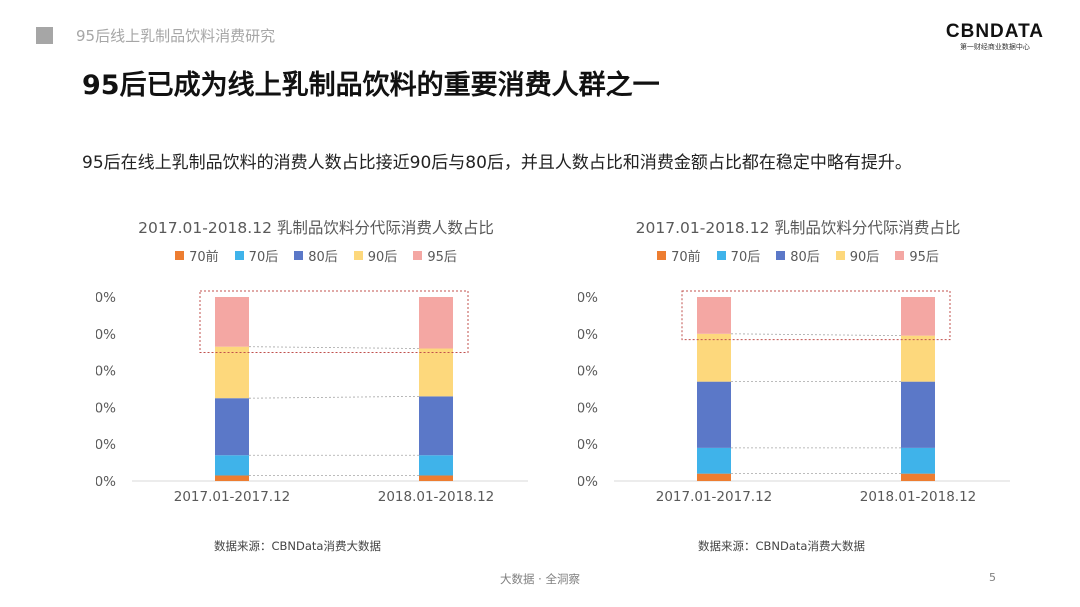  I want to click on chart-title: 2017.01-2018.12 乳制品饮料分代际消费人数占比, so click(316, 228).